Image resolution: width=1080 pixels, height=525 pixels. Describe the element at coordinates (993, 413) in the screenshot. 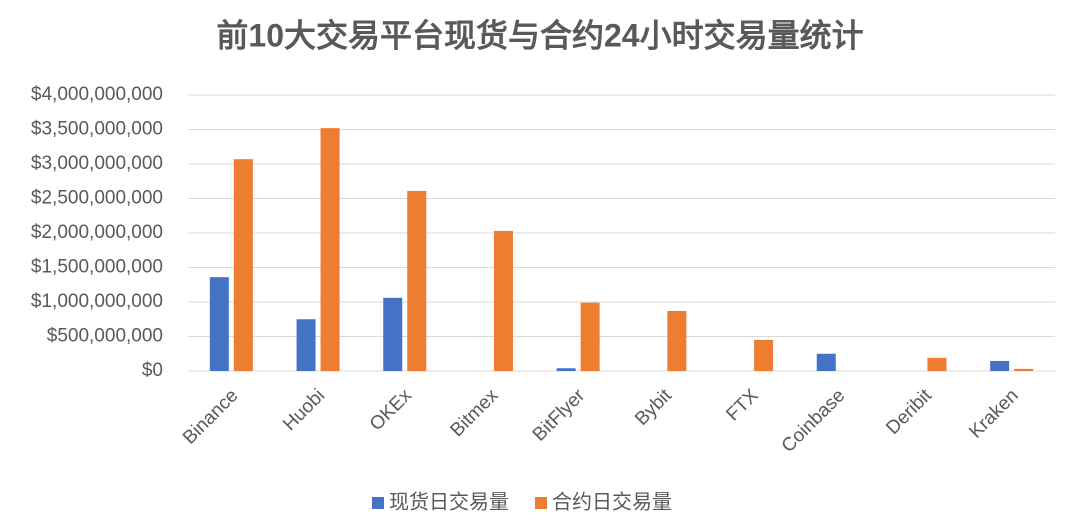

I see `x-tick-label: Kraken` at that location.